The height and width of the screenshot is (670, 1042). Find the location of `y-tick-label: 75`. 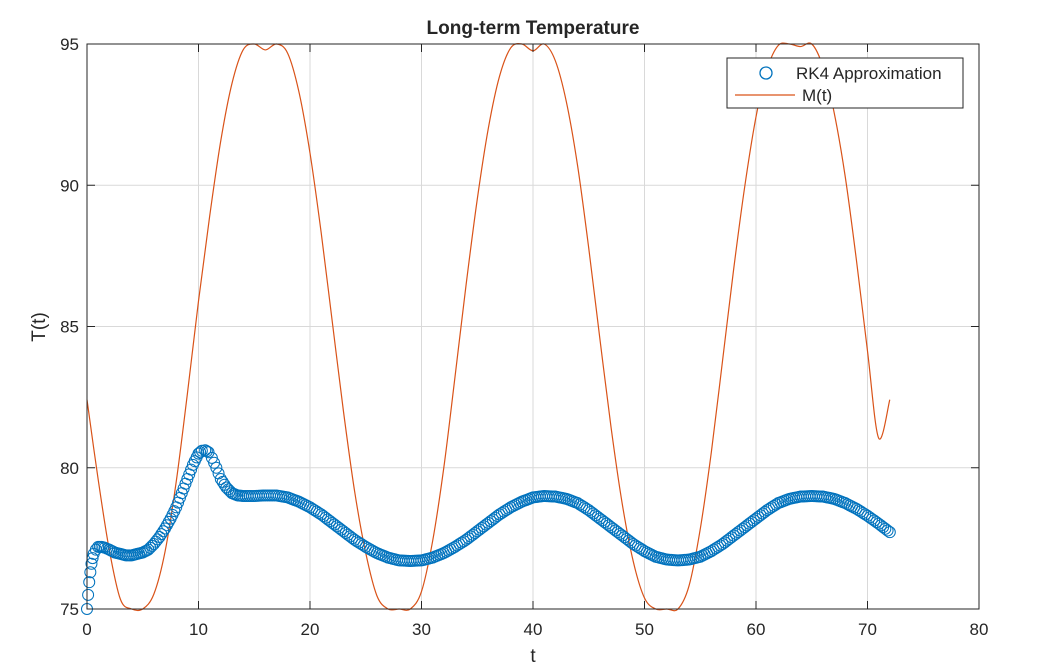

y-tick-label: 75 is located at coordinates (69, 609).